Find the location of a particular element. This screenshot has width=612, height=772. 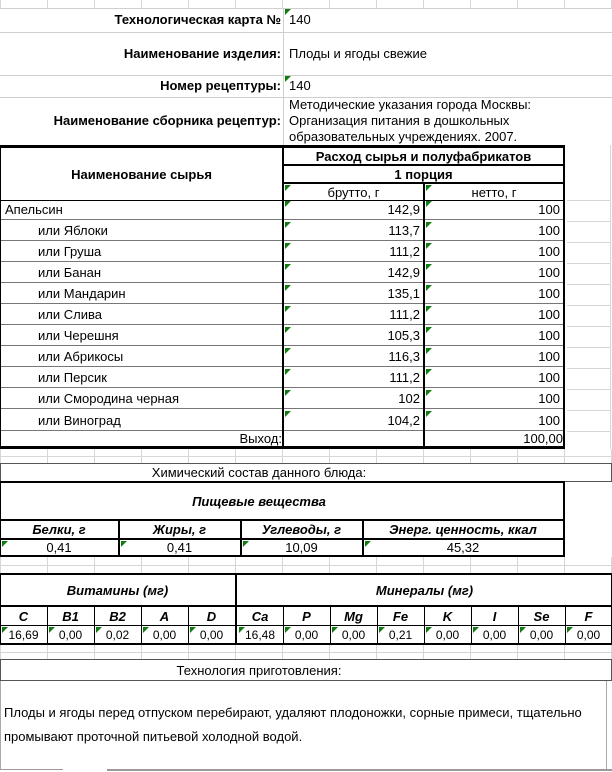

ingredient-name-cell: или Груша is located at coordinates (141, 252).